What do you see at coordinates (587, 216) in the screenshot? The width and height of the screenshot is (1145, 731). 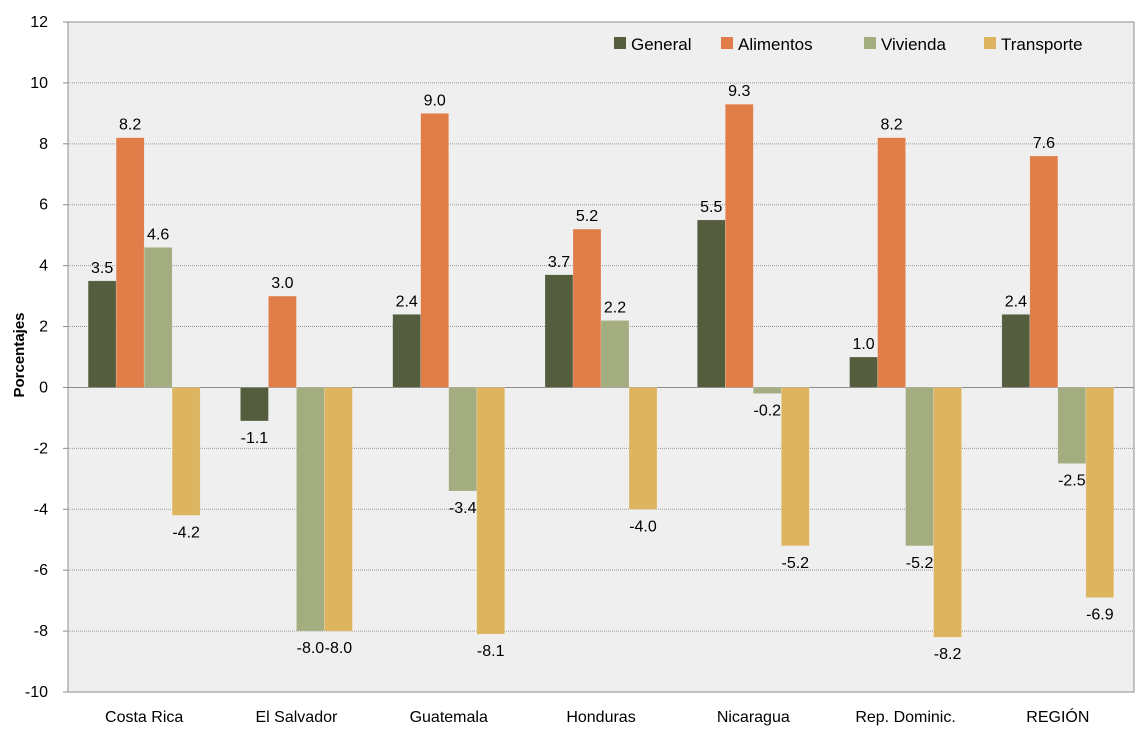 I see `data-label: 5.2` at bounding box center [587, 216].